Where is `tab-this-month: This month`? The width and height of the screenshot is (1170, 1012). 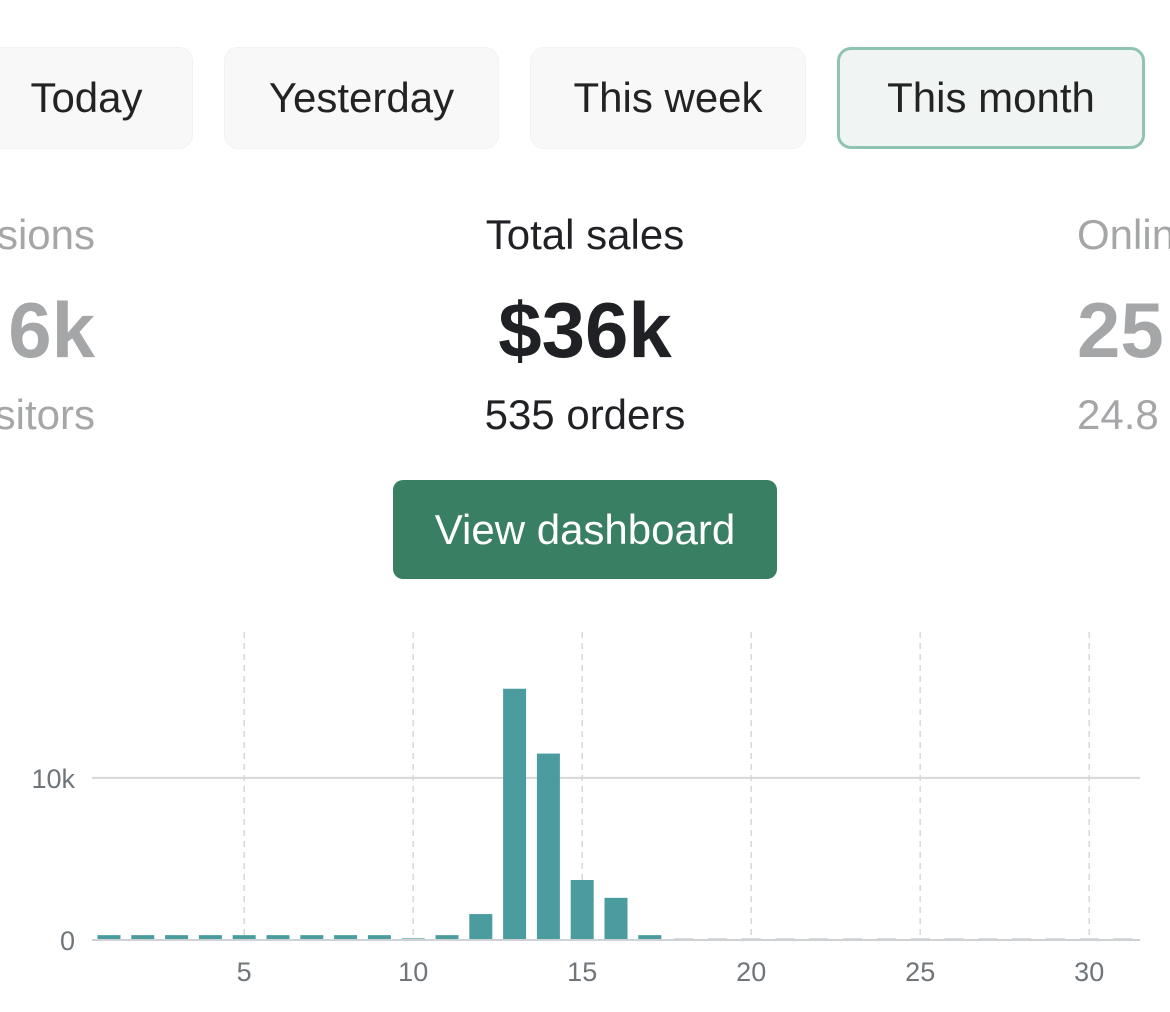
tab-this-month: This month is located at coordinates (991, 98).